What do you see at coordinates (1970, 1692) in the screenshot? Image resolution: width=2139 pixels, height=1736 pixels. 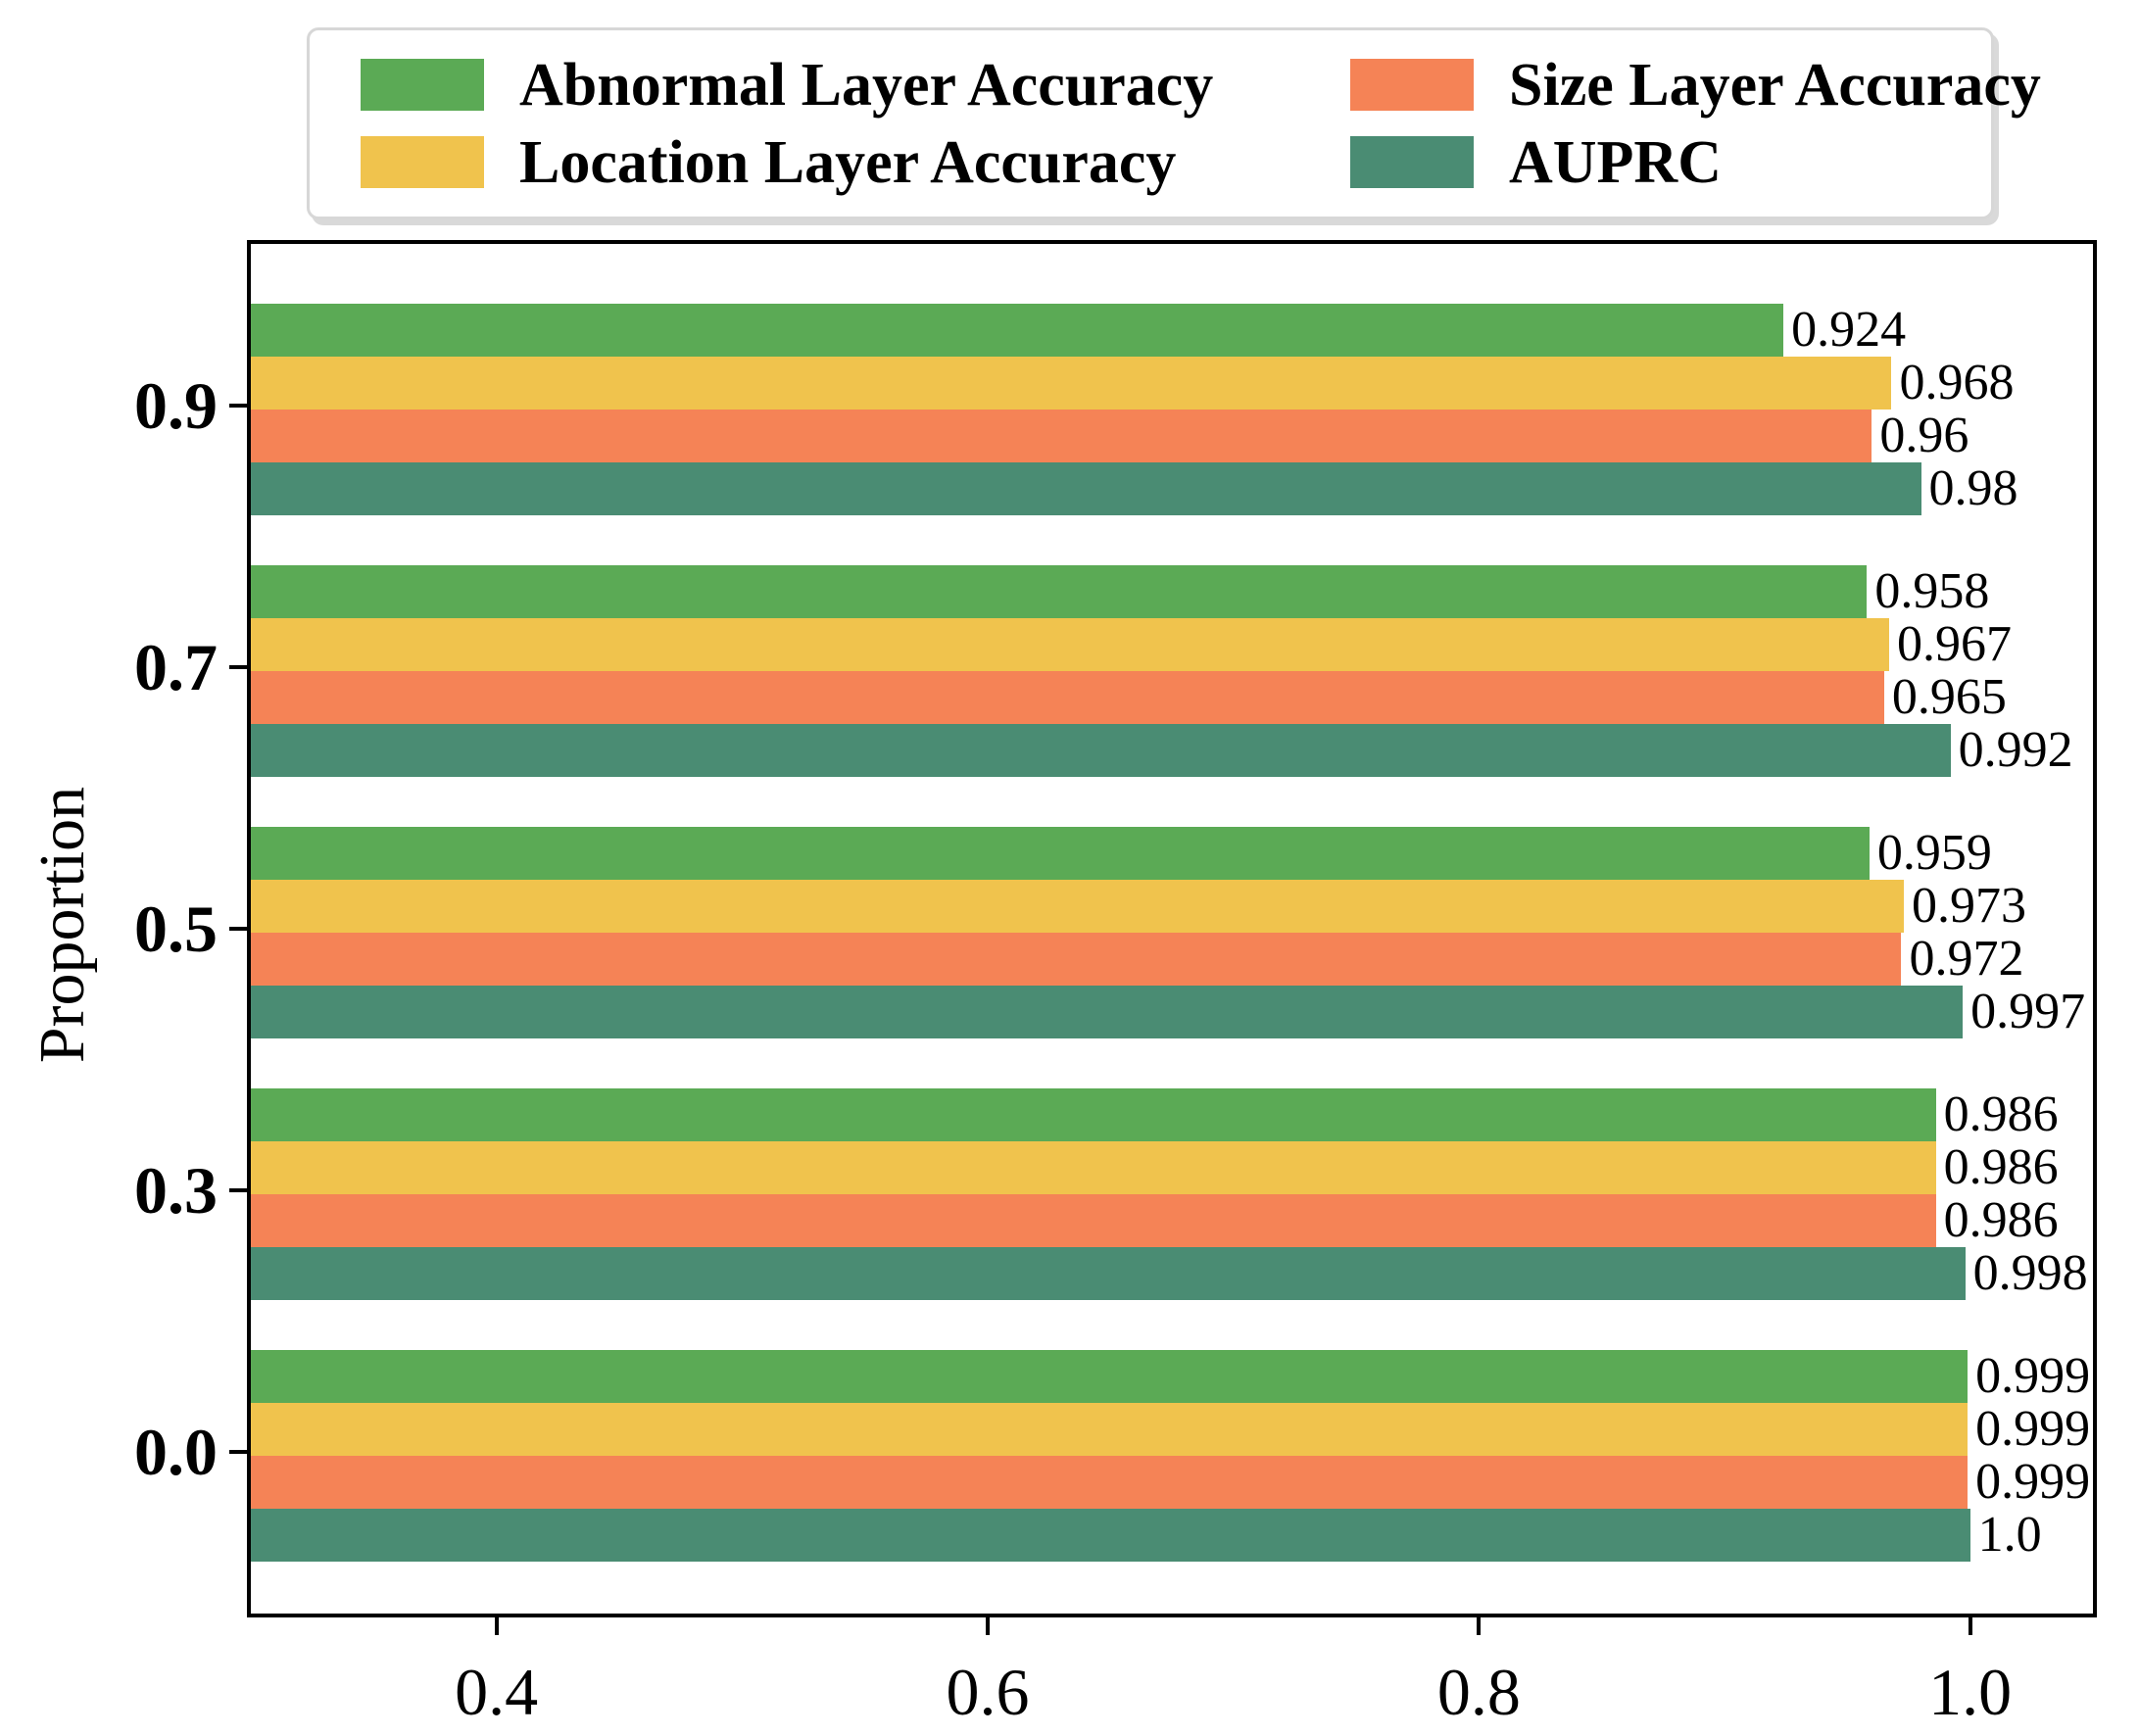 I see `x-tick-label: 1.0` at bounding box center [1970, 1692].